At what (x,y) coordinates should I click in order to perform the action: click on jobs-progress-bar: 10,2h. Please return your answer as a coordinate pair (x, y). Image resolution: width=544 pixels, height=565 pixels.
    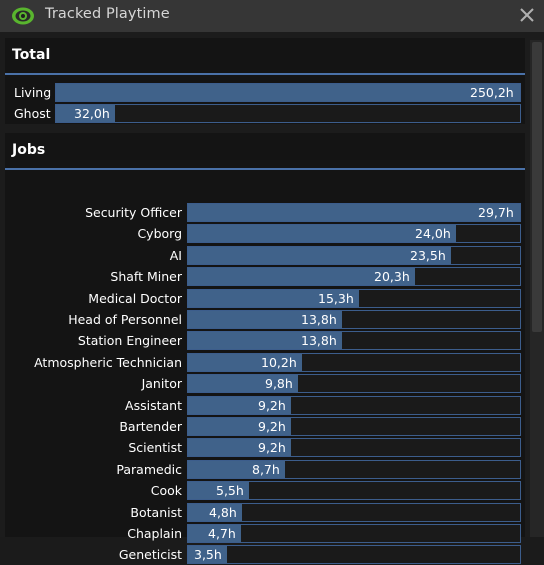
    Looking at the image, I should click on (354, 362).